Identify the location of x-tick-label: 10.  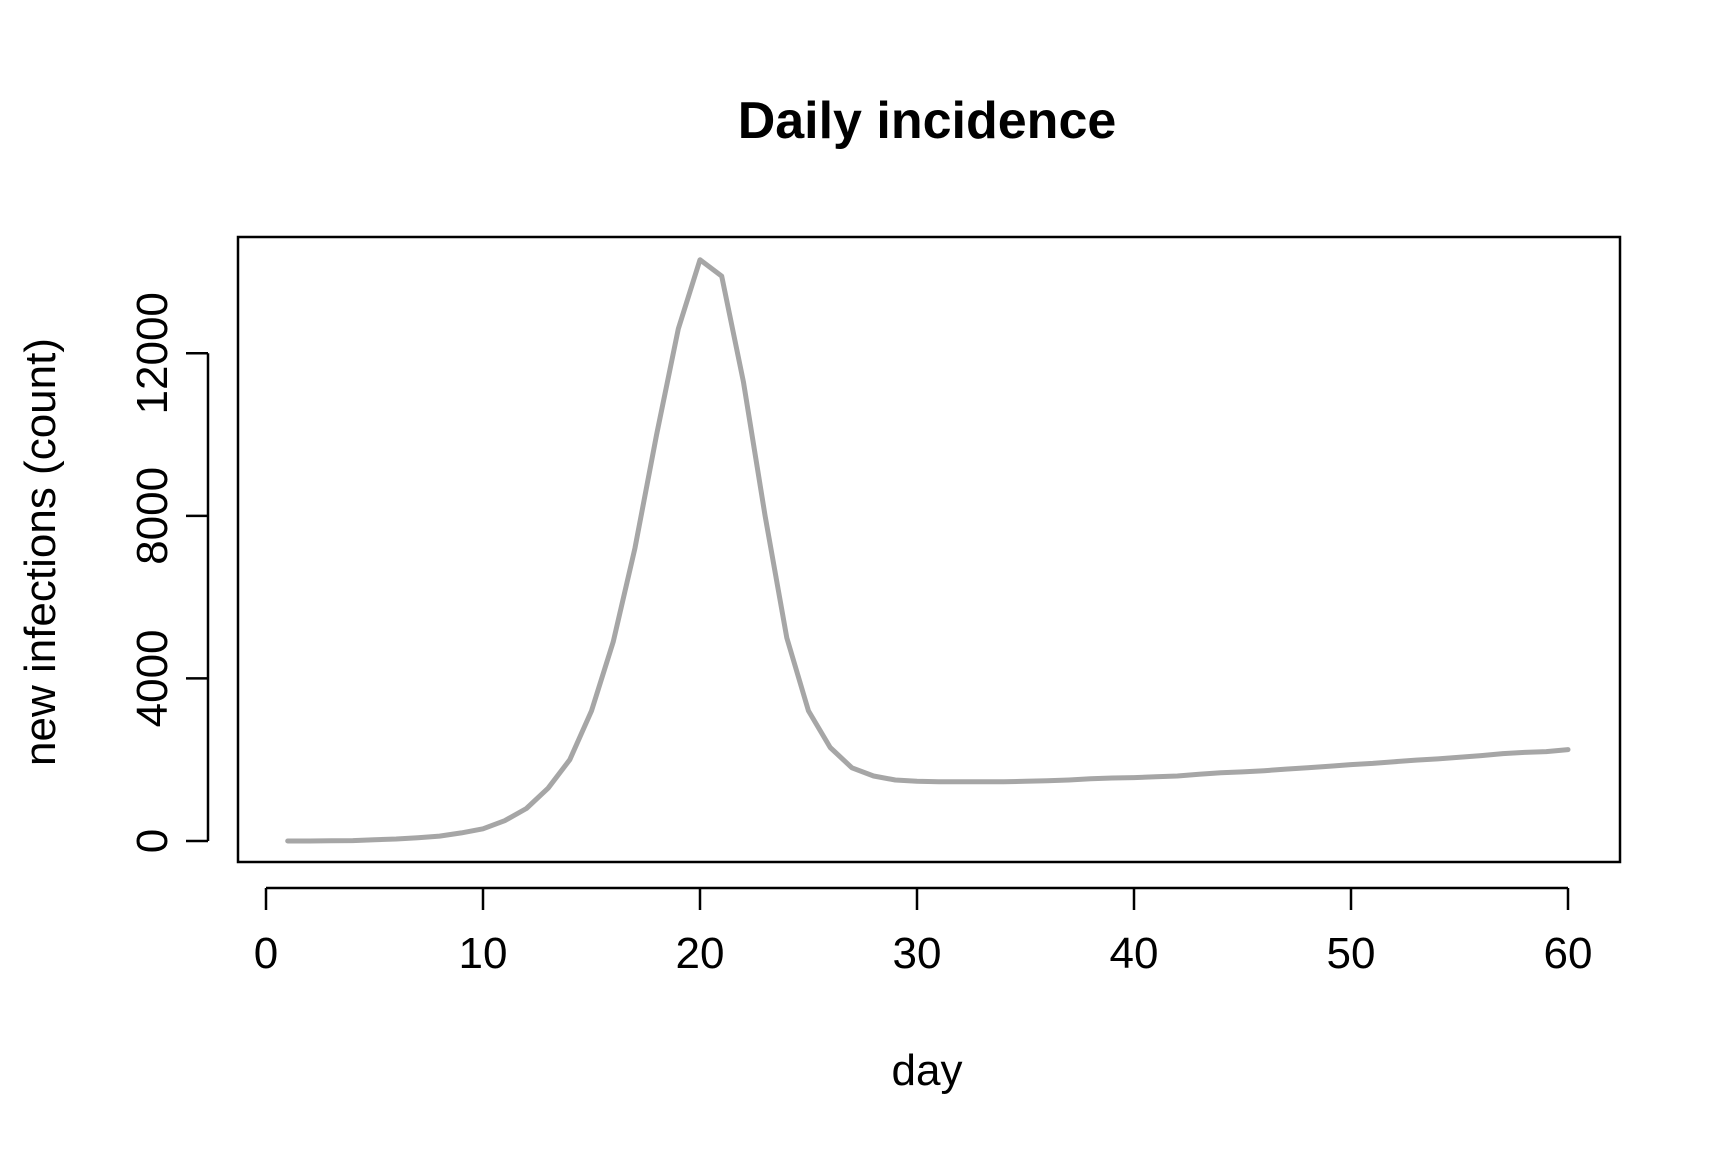
(483, 953).